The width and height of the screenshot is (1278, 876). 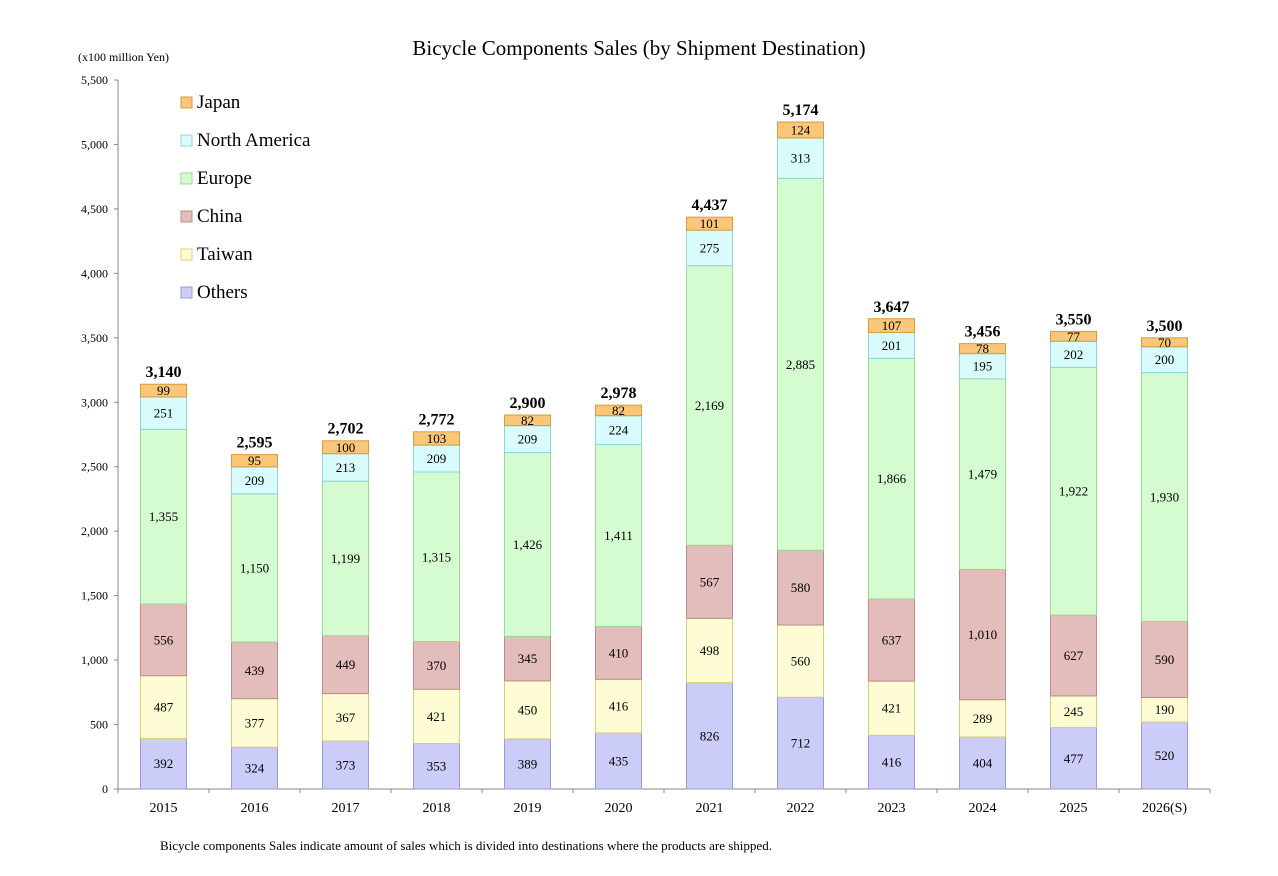 What do you see at coordinates (254, 140) in the screenshot?
I see `legend-label: North America` at bounding box center [254, 140].